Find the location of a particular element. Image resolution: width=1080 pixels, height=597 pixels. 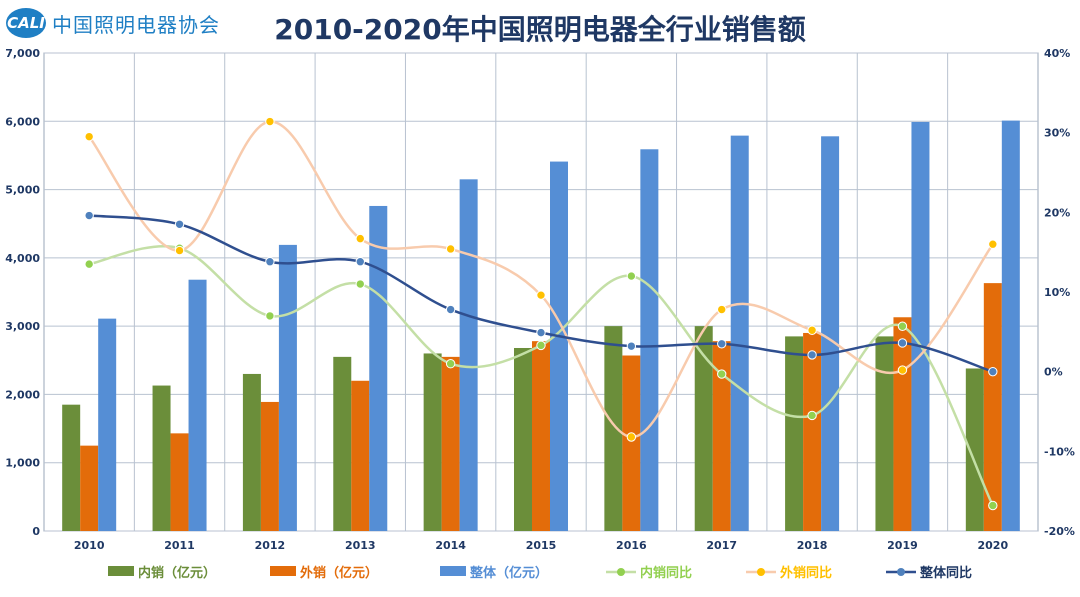

logo-text: 中国照明电器协会 is located at coordinates (136, 24).